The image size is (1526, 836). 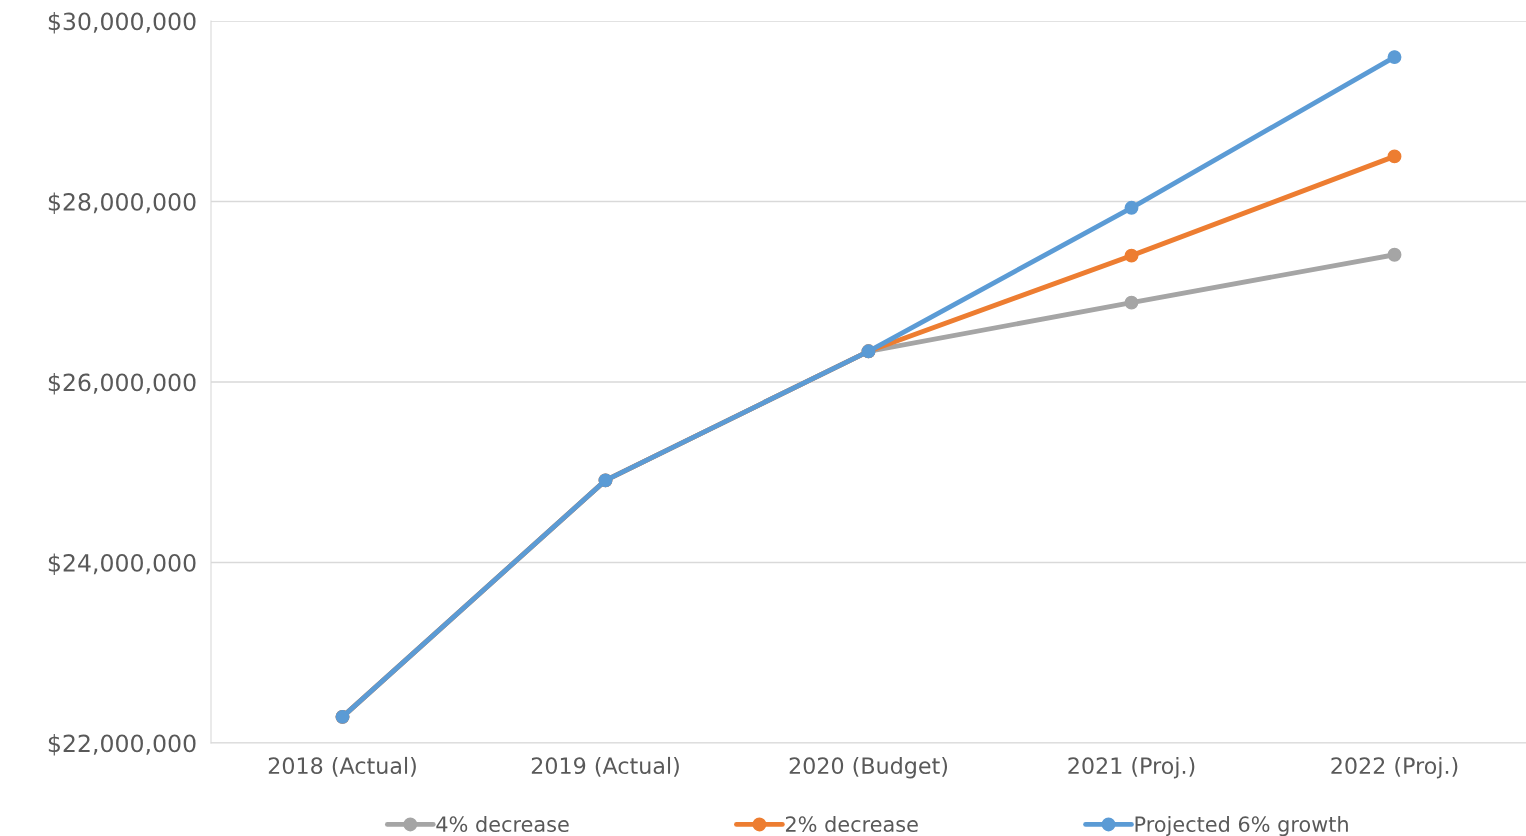 What do you see at coordinates (1241, 825) in the screenshot?
I see `legend-label: Projected 6% growth` at bounding box center [1241, 825].